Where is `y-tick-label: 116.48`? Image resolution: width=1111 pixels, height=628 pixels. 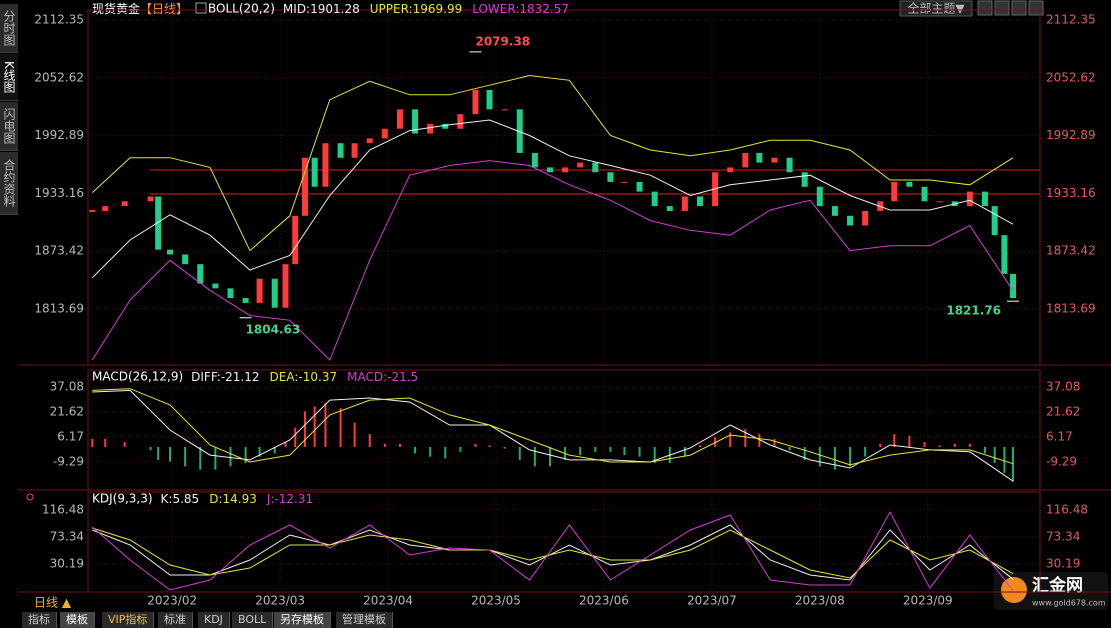 y-tick-label: 116.48 is located at coordinates (63, 509).